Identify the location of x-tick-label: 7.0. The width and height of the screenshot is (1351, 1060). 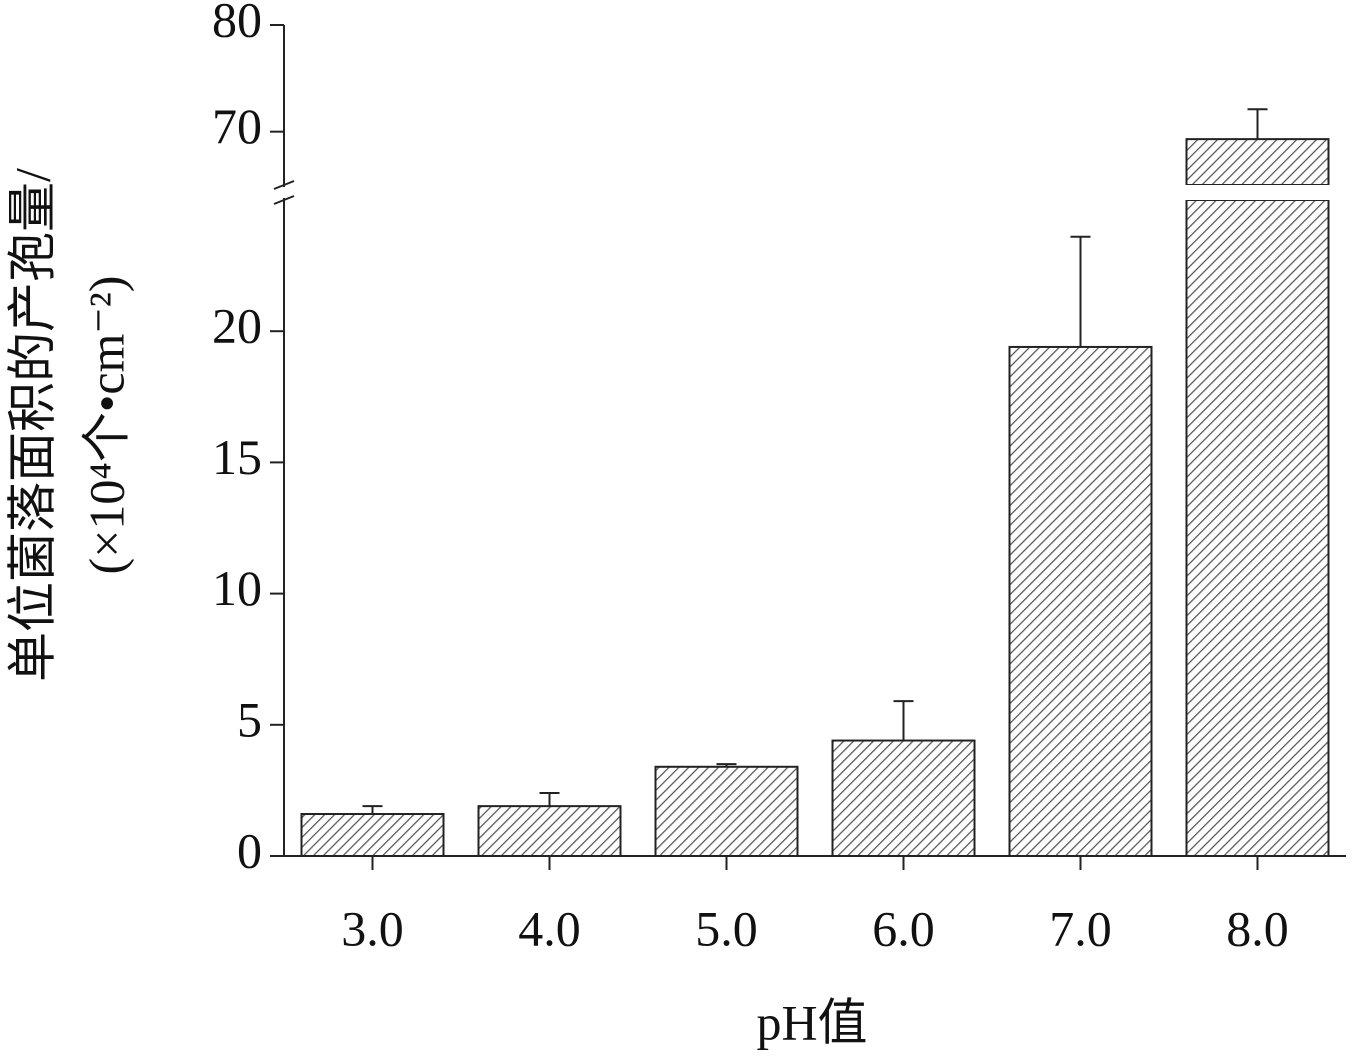
(1080, 928).